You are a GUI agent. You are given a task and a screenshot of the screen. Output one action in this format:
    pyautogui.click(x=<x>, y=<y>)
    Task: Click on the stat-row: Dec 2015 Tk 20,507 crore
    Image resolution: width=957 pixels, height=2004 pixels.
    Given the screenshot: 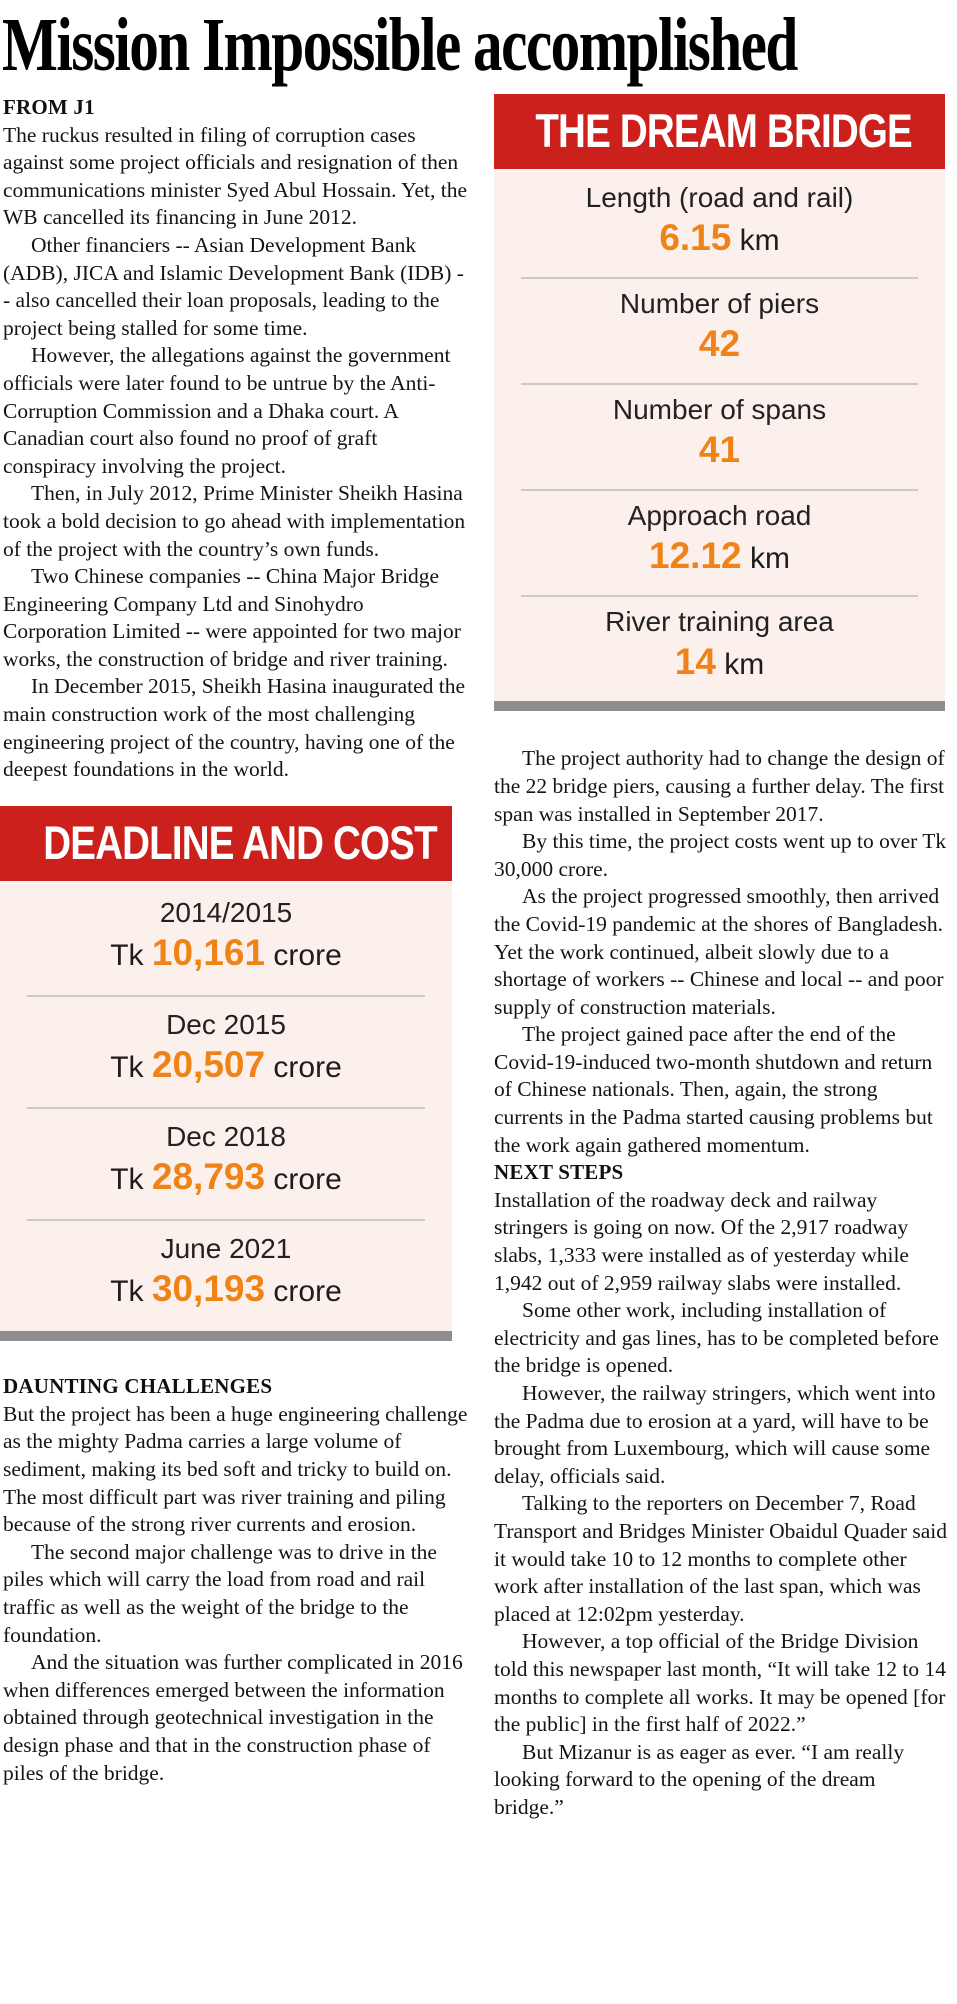 What is the action you would take?
    pyautogui.click(x=226, y=1052)
    